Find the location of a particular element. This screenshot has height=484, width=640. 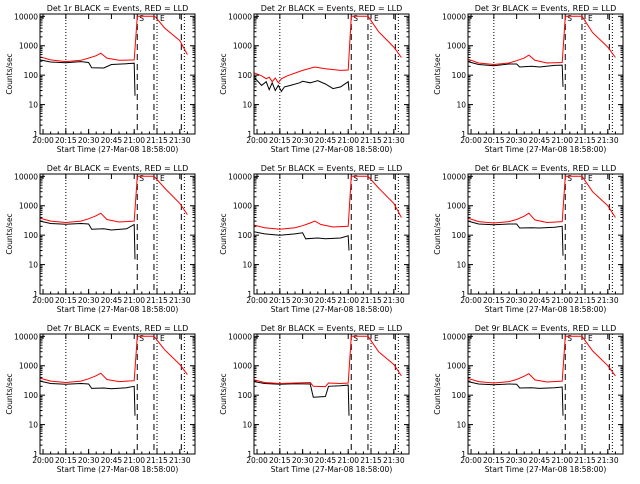

panel-title: Det 4r BLACK = Events, RED = LLD is located at coordinates (118, 168).